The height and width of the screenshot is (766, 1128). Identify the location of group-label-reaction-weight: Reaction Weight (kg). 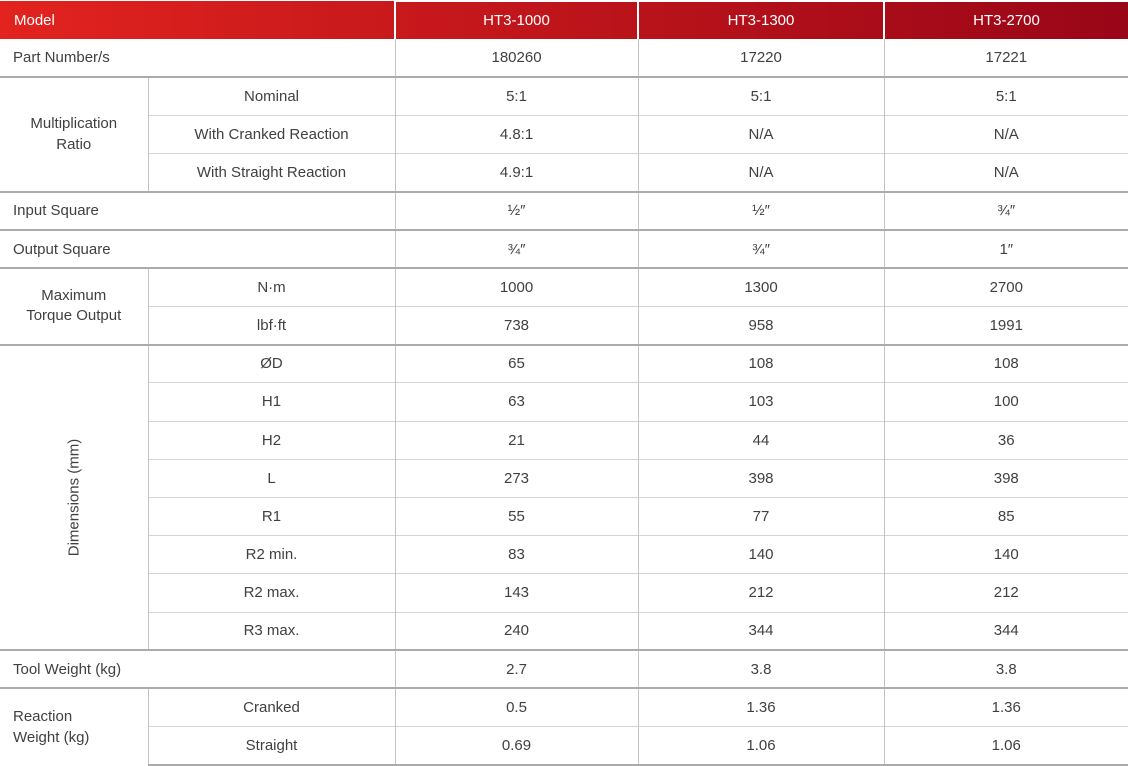
(74, 726).